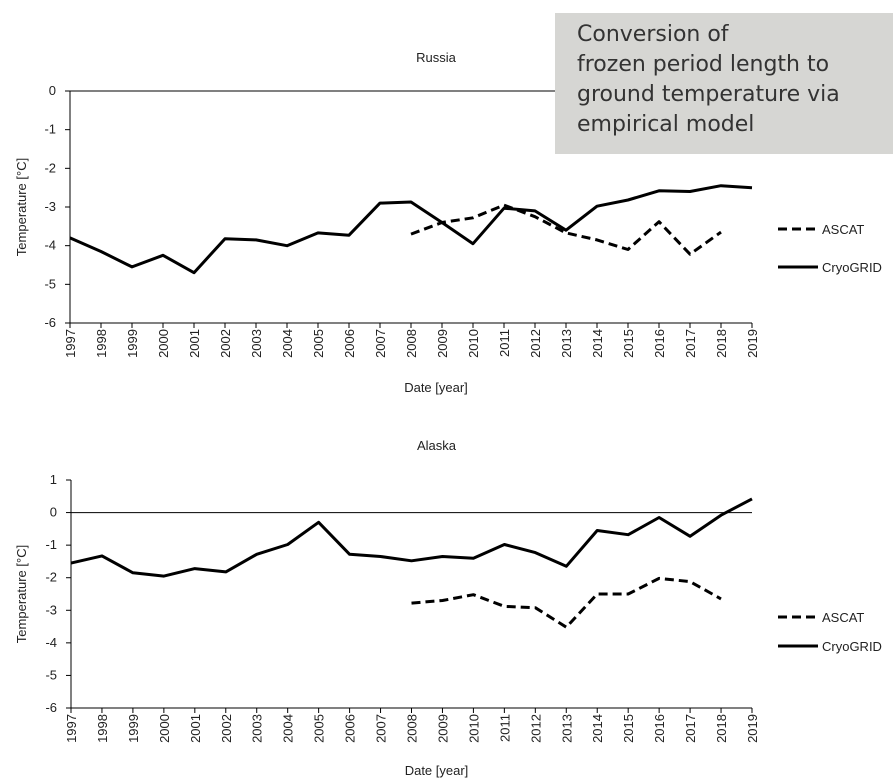 Image resolution: width=893 pixels, height=784 pixels. Describe the element at coordinates (436, 57) in the screenshot. I see `chart-title: Russia` at that location.